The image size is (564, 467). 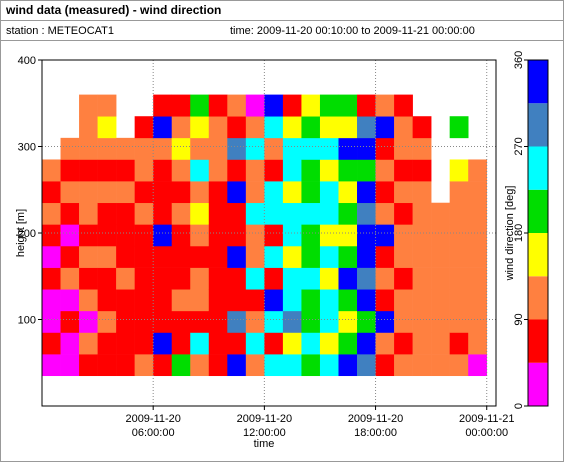 What do you see at coordinates (519, 60) in the screenshot?
I see `colorbar-tick-label: 360` at bounding box center [519, 60].